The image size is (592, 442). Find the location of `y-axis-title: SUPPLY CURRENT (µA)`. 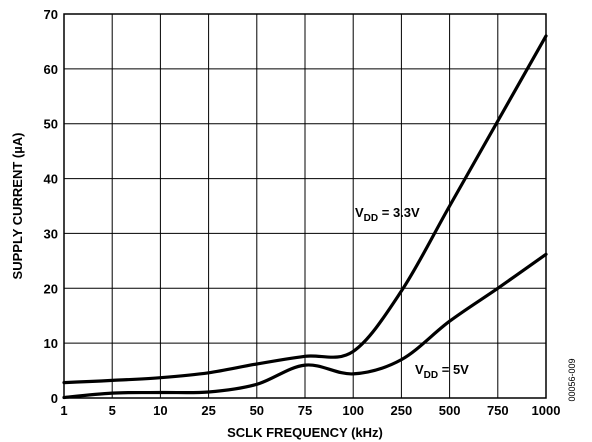

y-axis-title: SUPPLY CURRENT (µA) is located at coordinates (17, 206).